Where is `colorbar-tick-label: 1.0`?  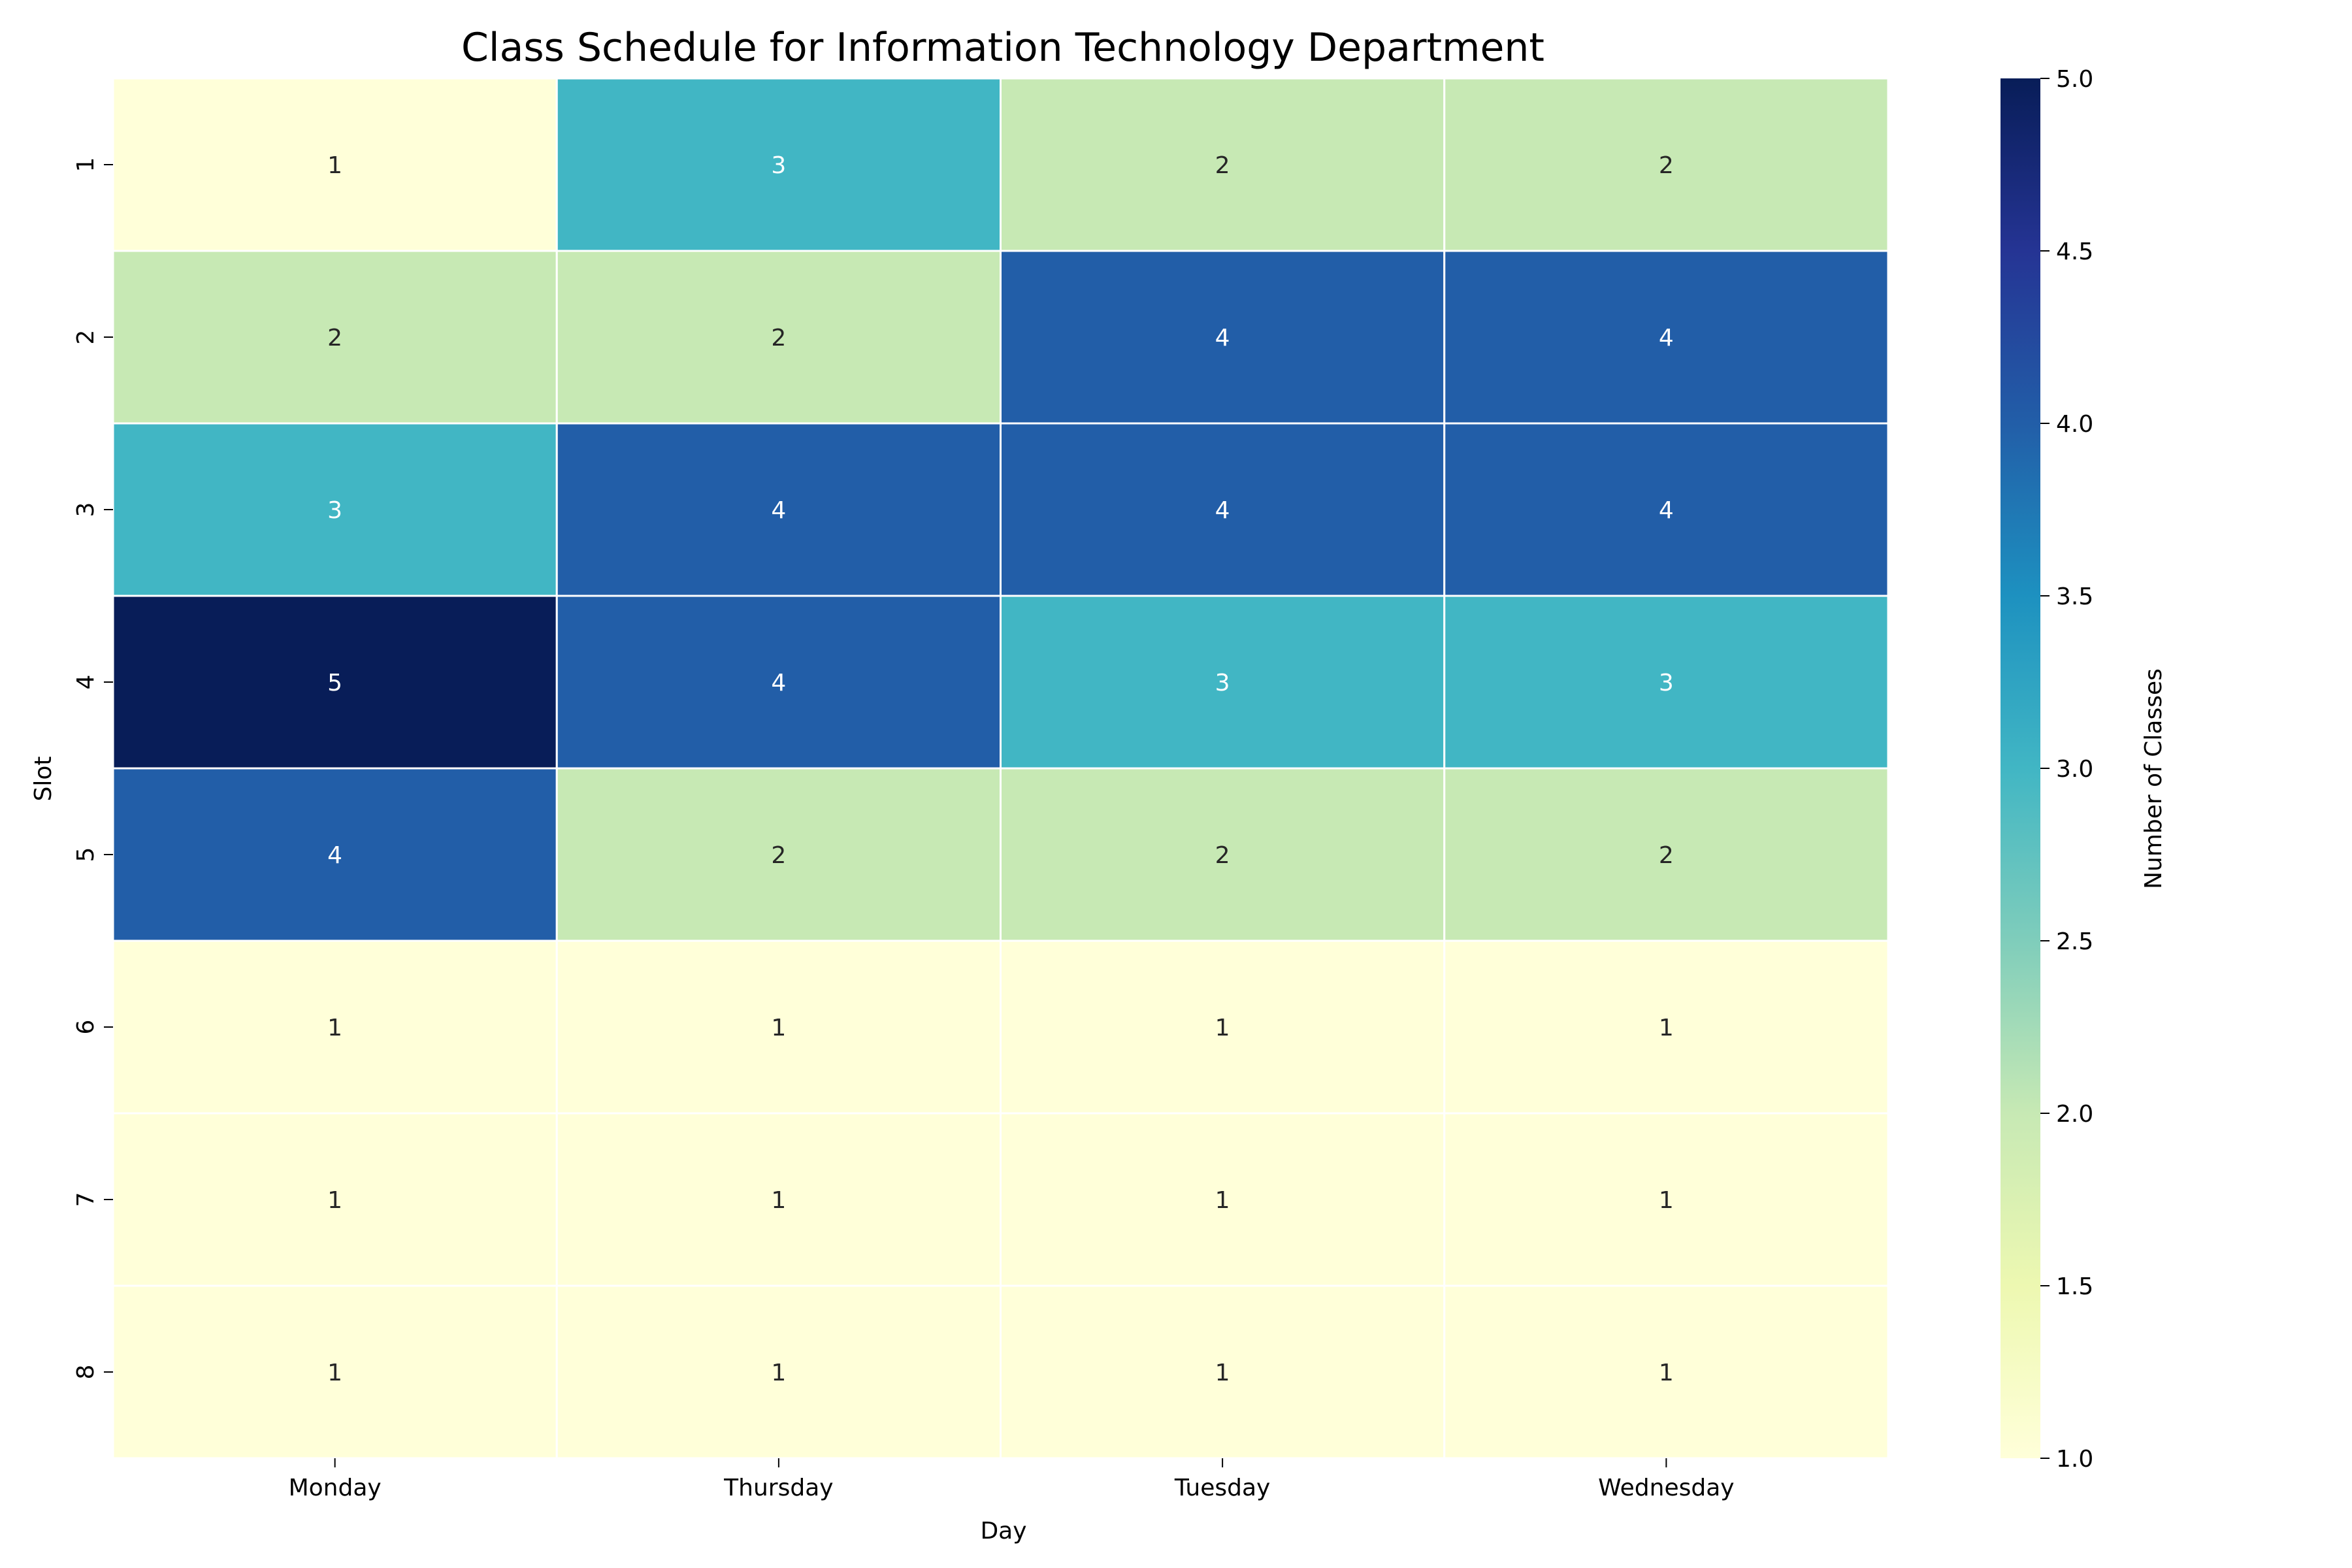
colorbar-tick-label: 1.0 is located at coordinates (2074, 1459).